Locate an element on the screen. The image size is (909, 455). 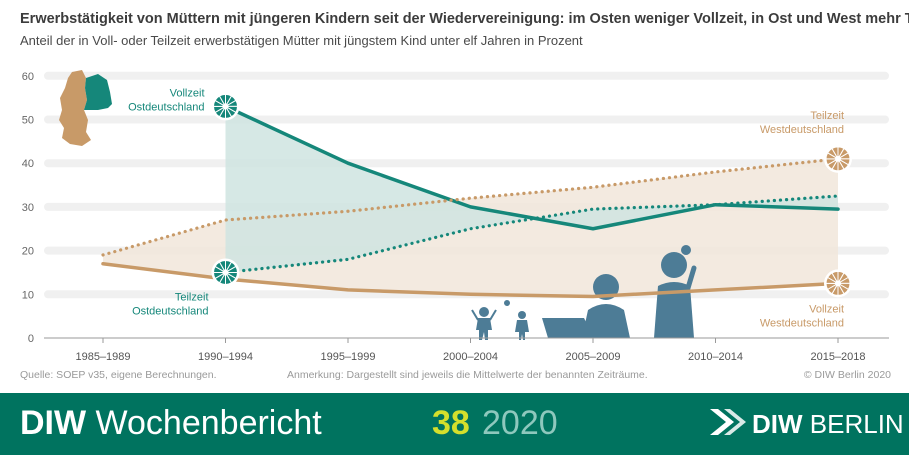
x-tick-label: 2005–2009 is located at coordinates (592, 357).